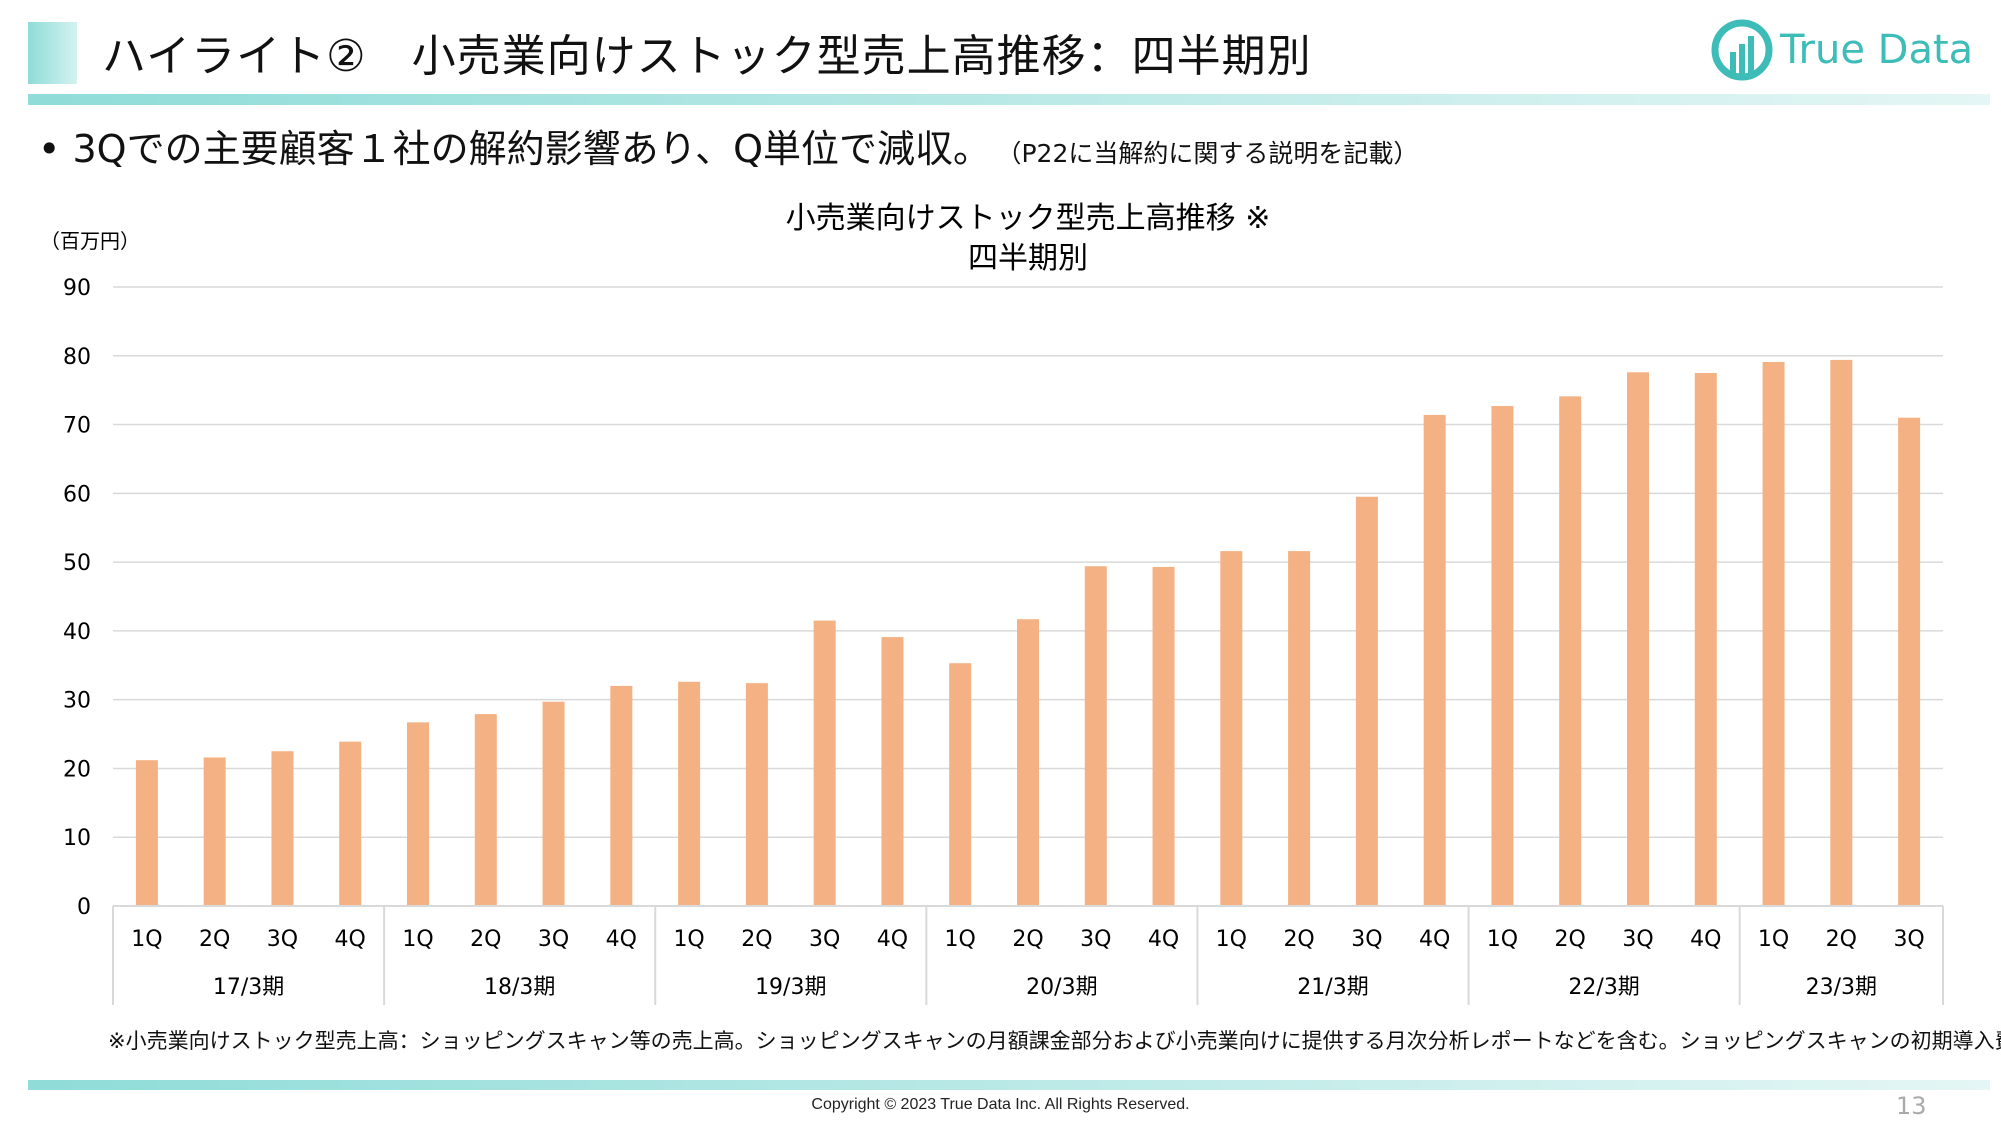 This screenshot has height=1125, width=2001. What do you see at coordinates (1061, 987) in the screenshot?
I see `x-group-label: 20/3期` at bounding box center [1061, 987].